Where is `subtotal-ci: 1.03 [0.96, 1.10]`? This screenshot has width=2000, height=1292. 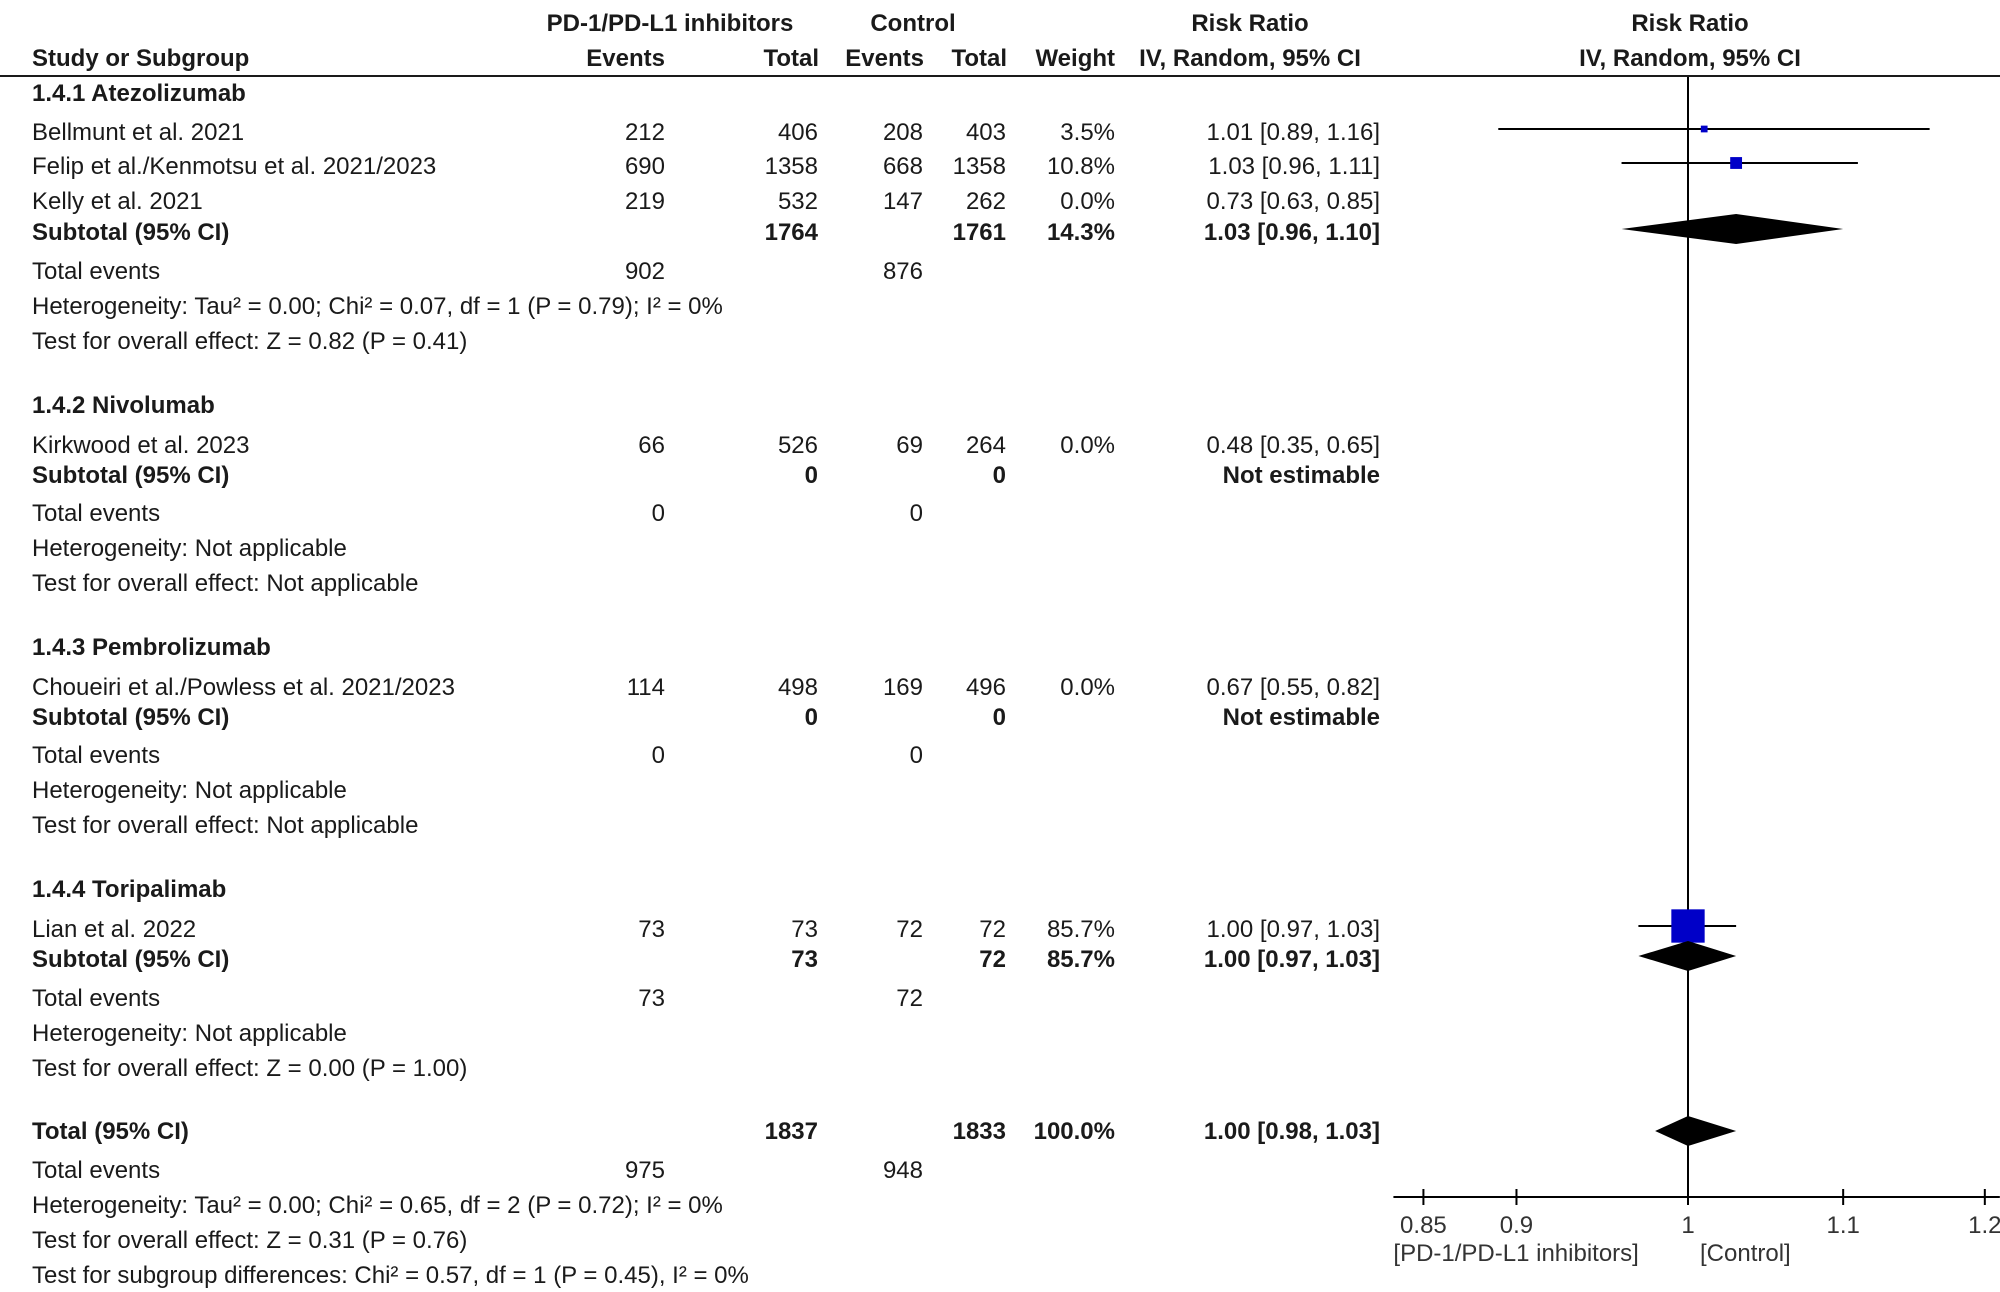 subtotal-ci: 1.03 [0.96, 1.10] is located at coordinates (1291, 232).